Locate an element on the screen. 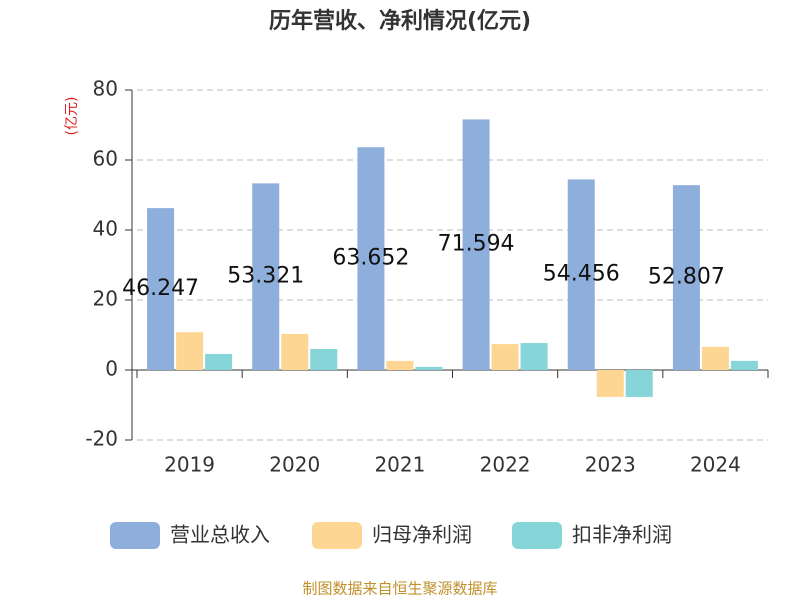  x-tick-label: 2022 is located at coordinates (505, 465).